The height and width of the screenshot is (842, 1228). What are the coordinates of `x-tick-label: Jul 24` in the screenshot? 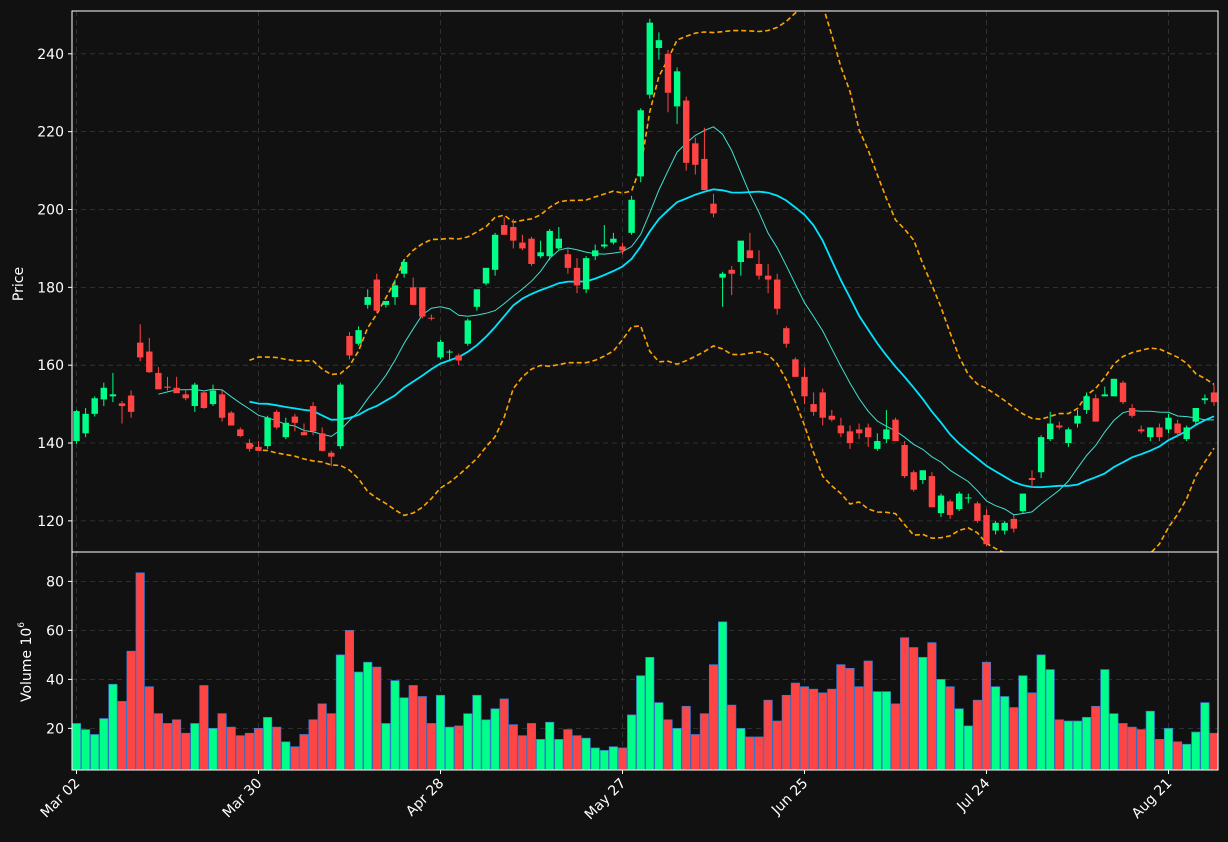 It's located at (974, 795).